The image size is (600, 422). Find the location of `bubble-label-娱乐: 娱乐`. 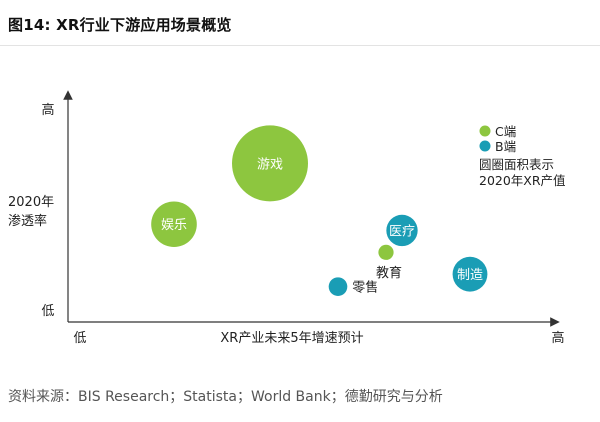

bubble-label-娱乐: 娱乐 is located at coordinates (174, 225).